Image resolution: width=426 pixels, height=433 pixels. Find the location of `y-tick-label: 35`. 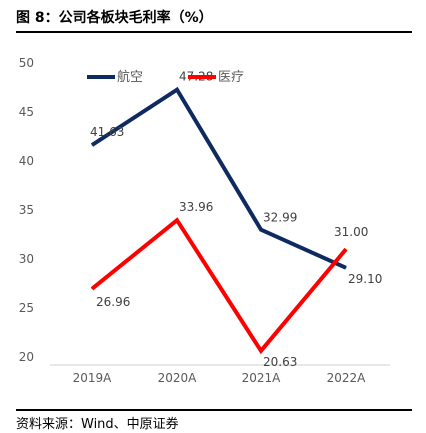

y-tick-label: 35 is located at coordinates (26, 210).